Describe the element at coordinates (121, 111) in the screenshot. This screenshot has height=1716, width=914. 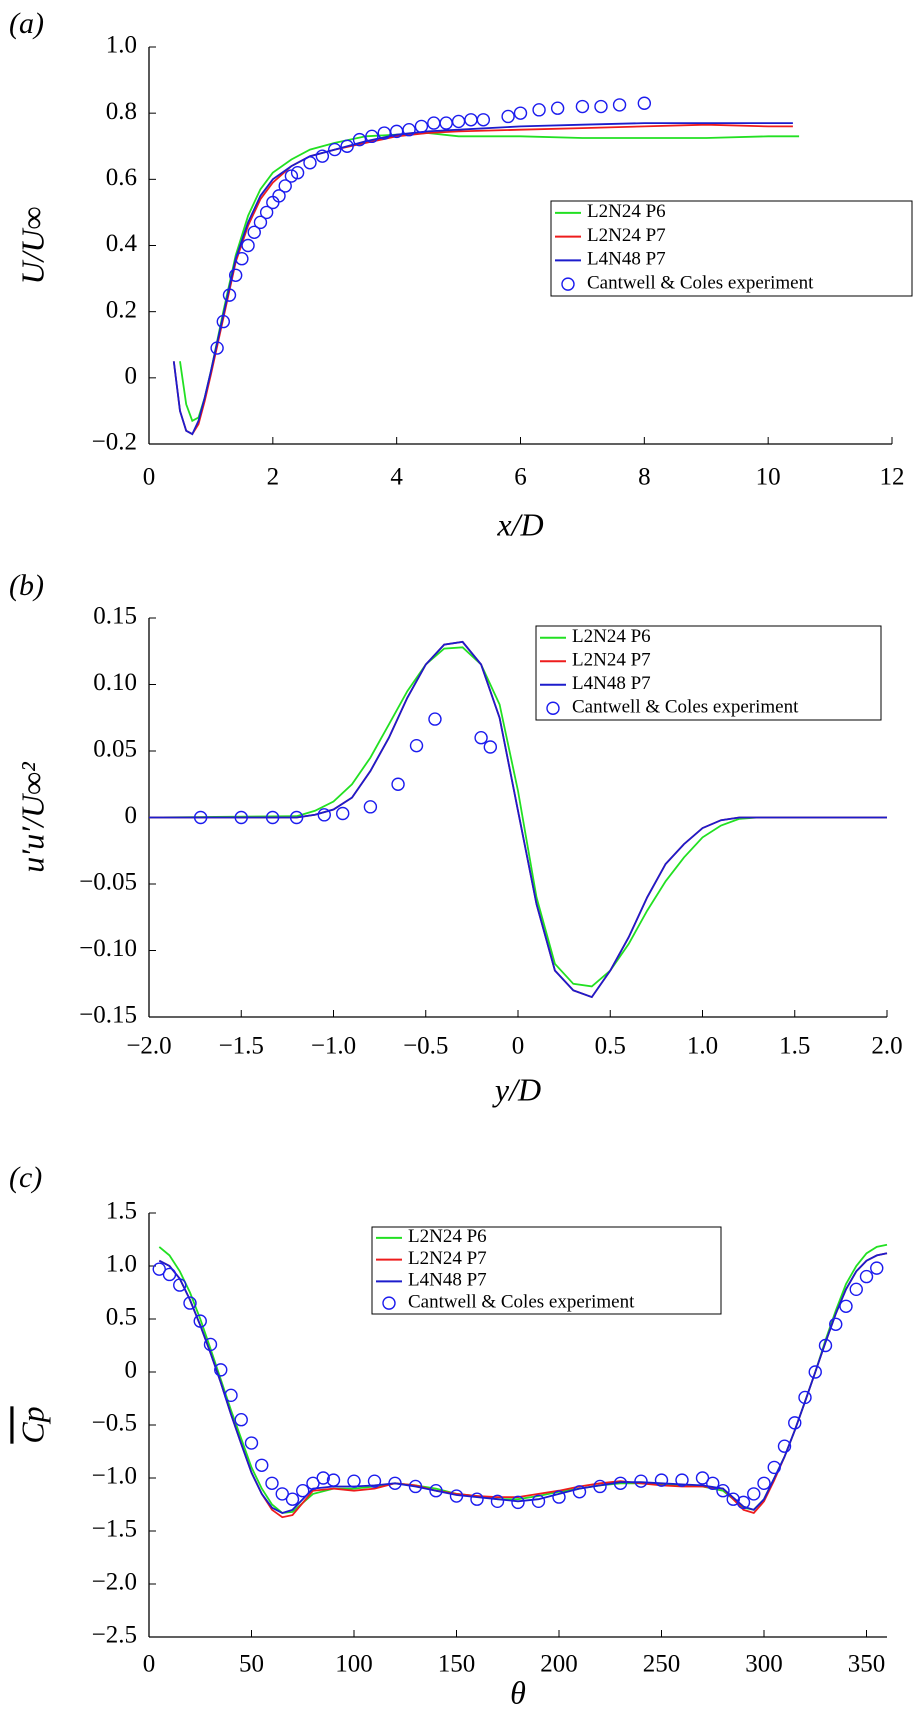
I see `y-tick-label: 0.8` at that location.